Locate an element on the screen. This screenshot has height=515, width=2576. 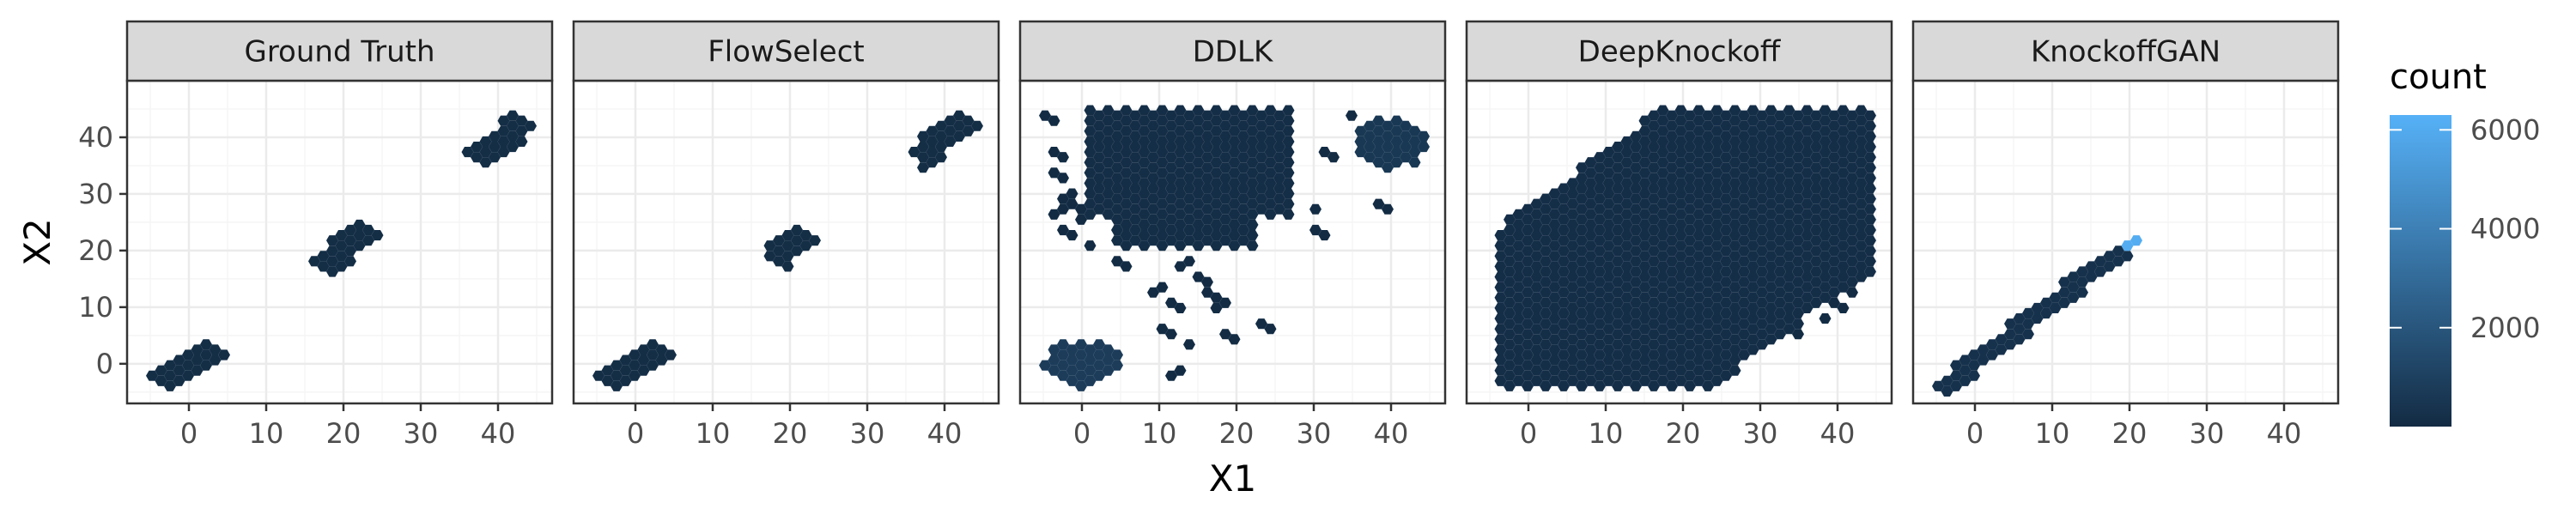
x-tick-label: 30 is located at coordinates (1314, 433).